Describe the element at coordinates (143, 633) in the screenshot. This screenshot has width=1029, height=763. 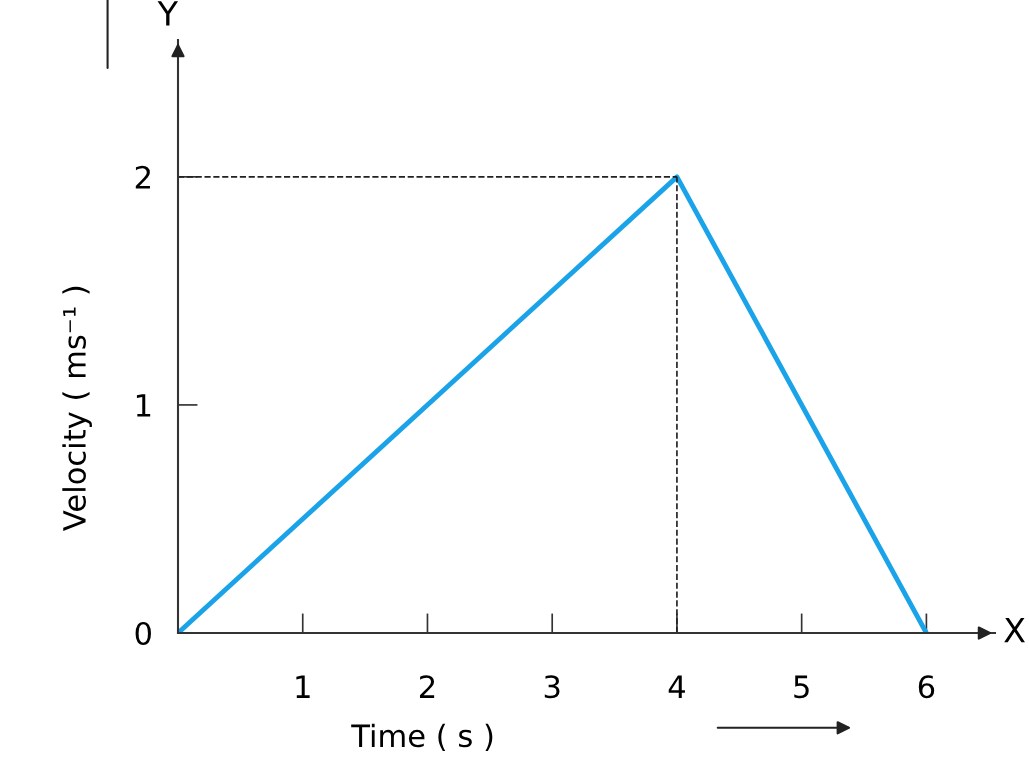
I see `y-tick-label: 0` at that location.